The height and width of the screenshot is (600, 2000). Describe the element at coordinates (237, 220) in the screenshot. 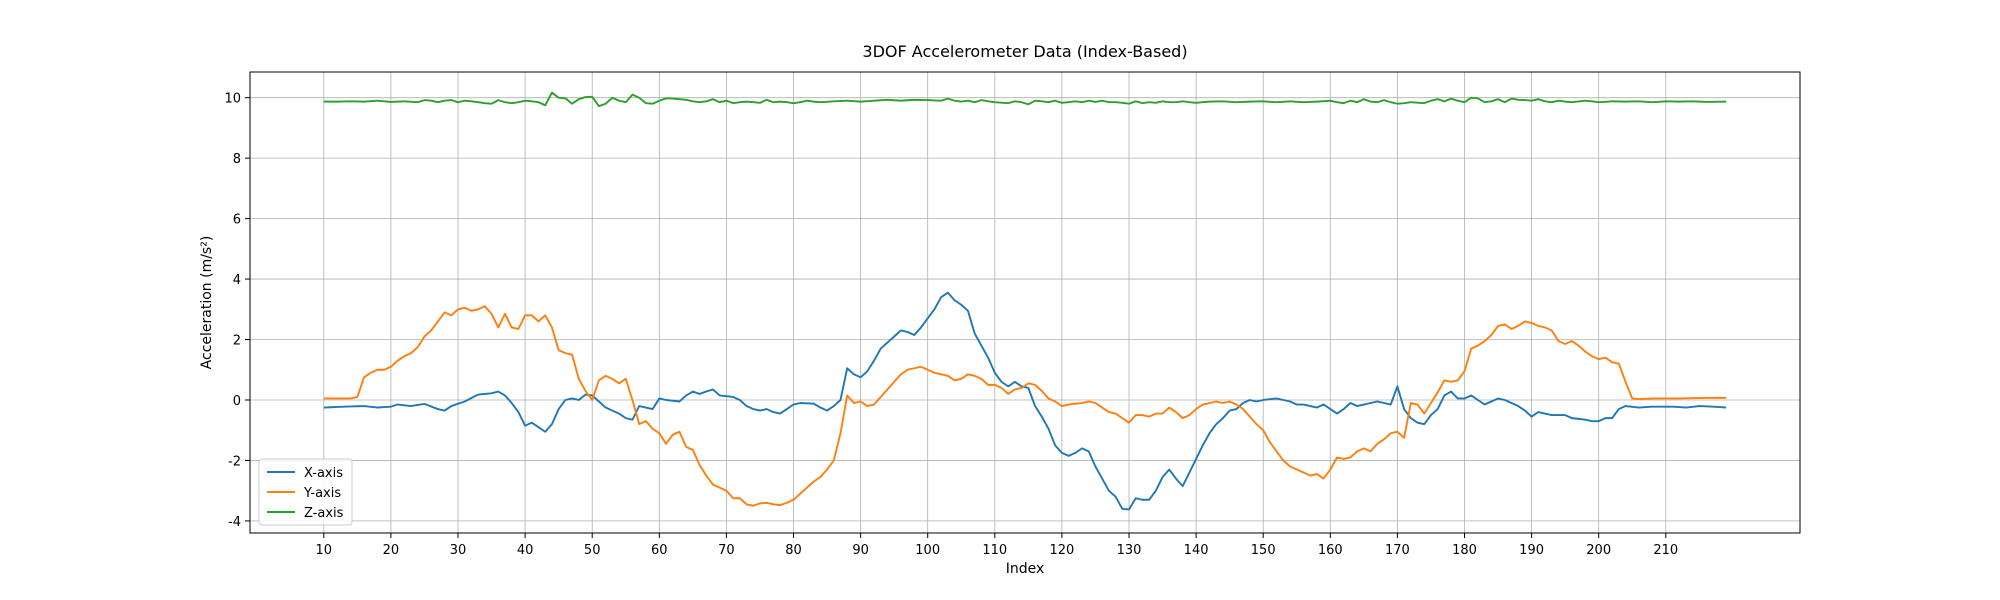

I see `y-tick-label: 6` at that location.